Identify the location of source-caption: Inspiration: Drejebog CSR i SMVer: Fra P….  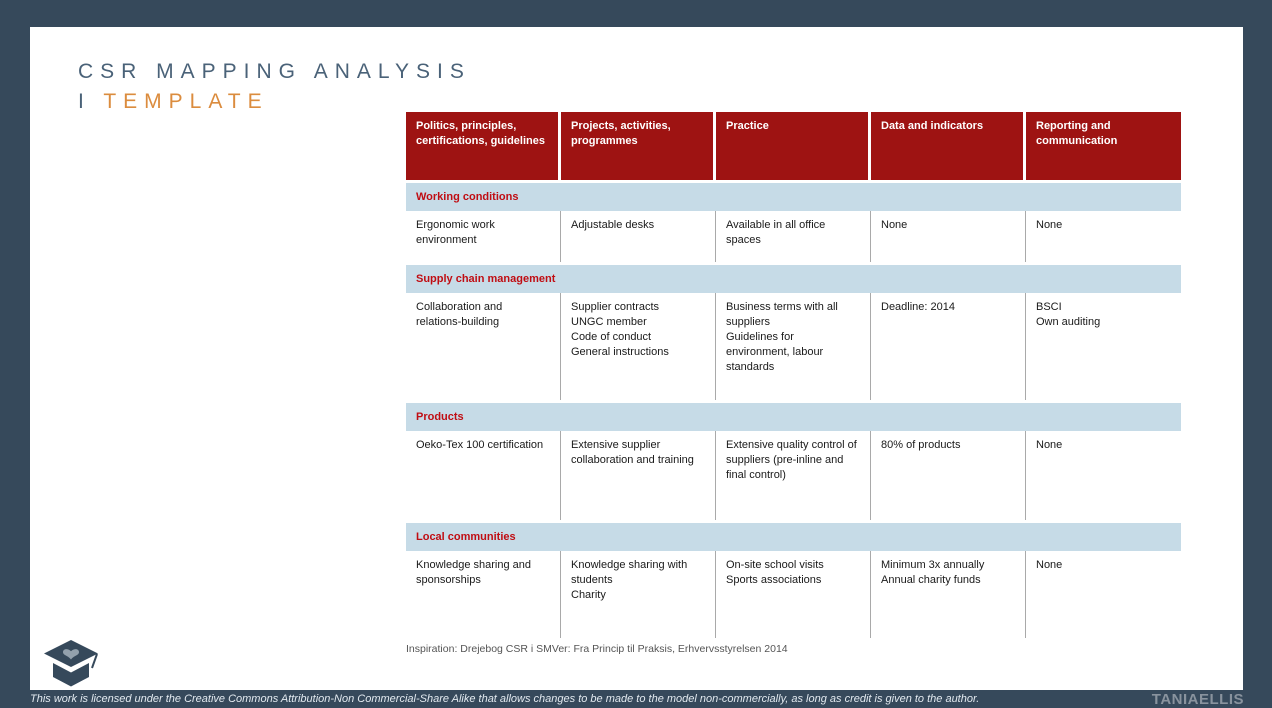
(597, 649).